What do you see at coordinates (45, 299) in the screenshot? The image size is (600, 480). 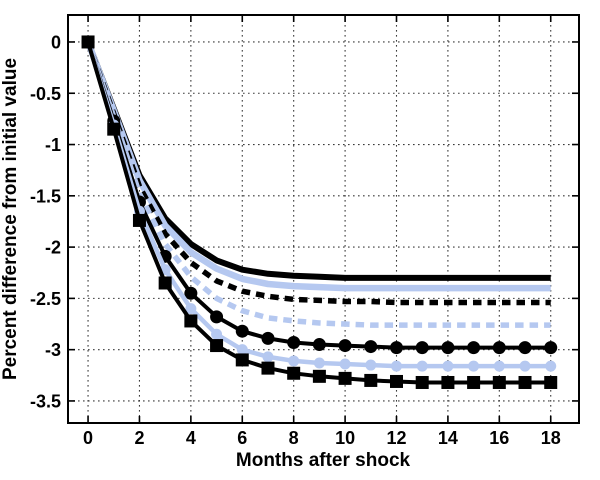 I see `y-tick-label: -2.5` at bounding box center [45, 299].